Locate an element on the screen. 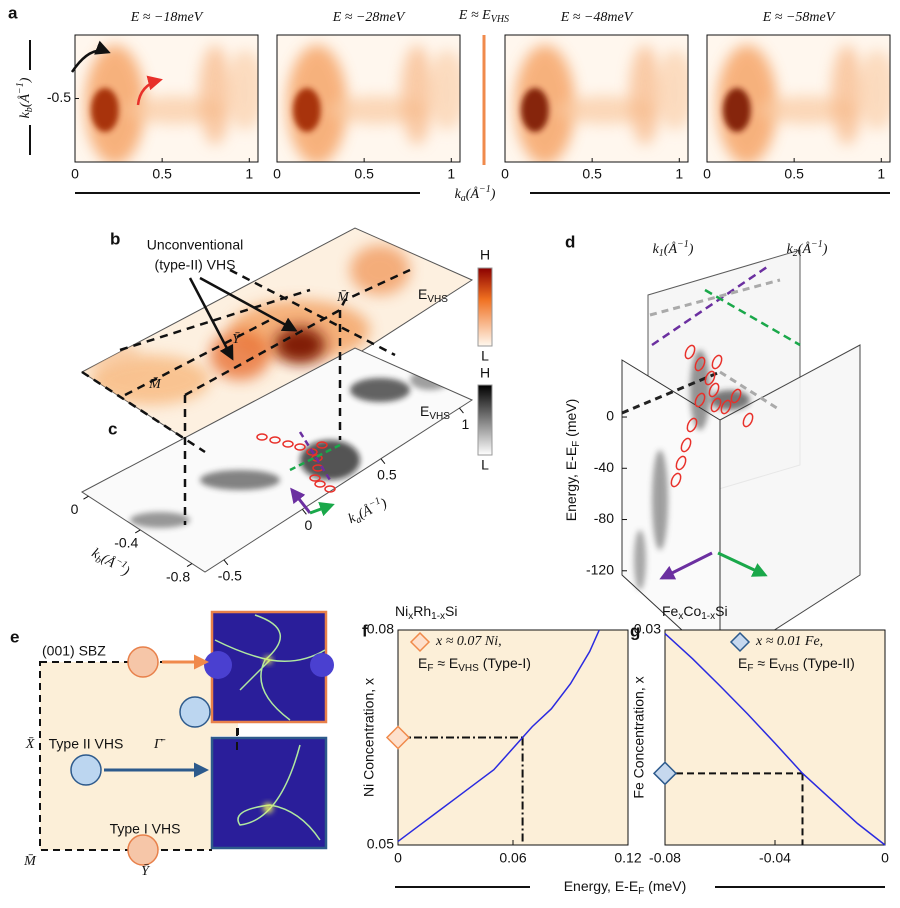 This screenshot has width=900, height=908. label: b is located at coordinates (115, 238).